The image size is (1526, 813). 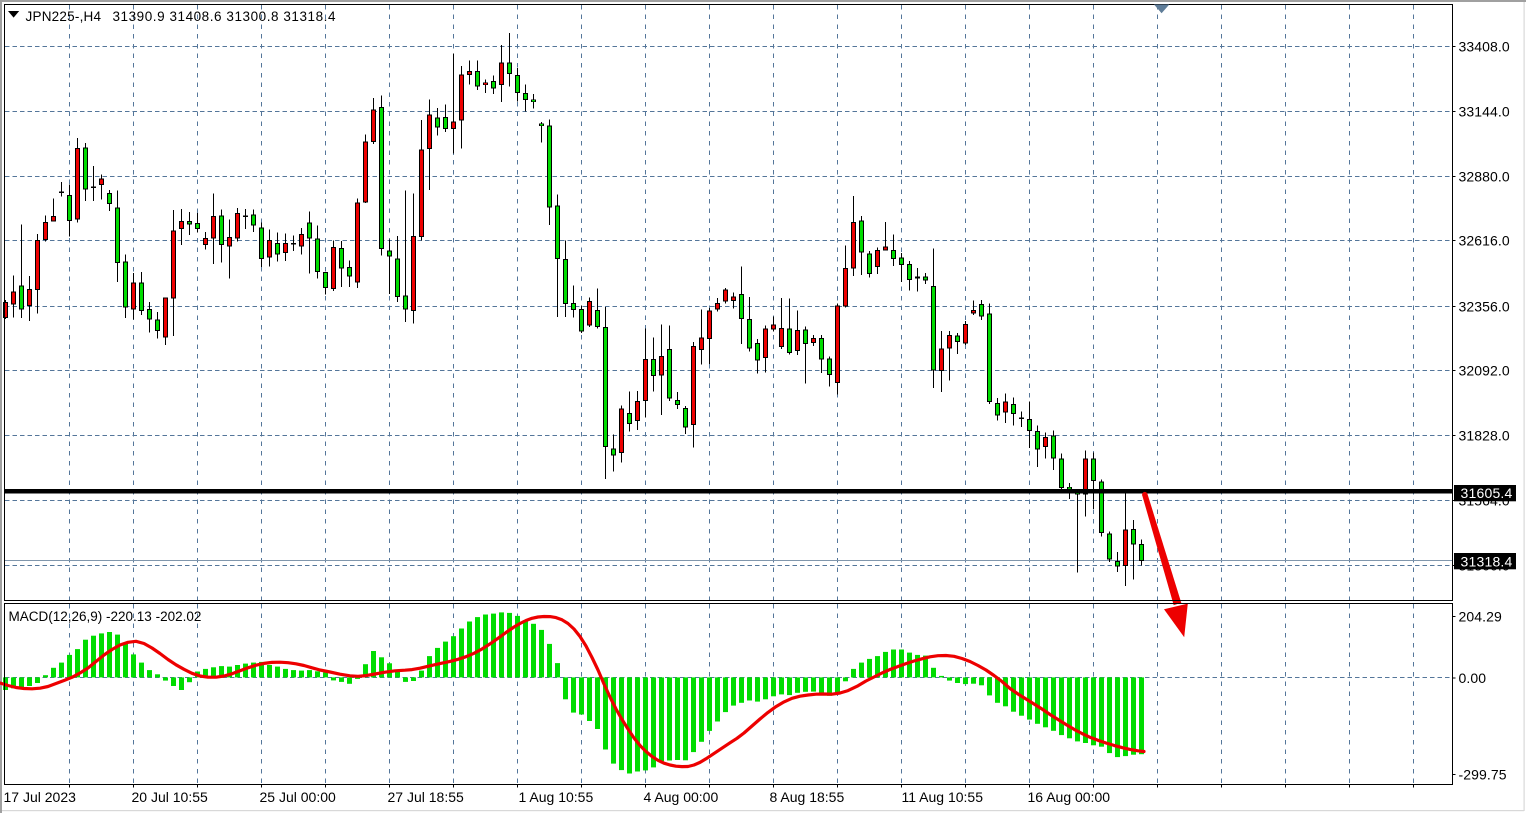 I want to click on svg-text: -299.75, so click(x=1483, y=775).